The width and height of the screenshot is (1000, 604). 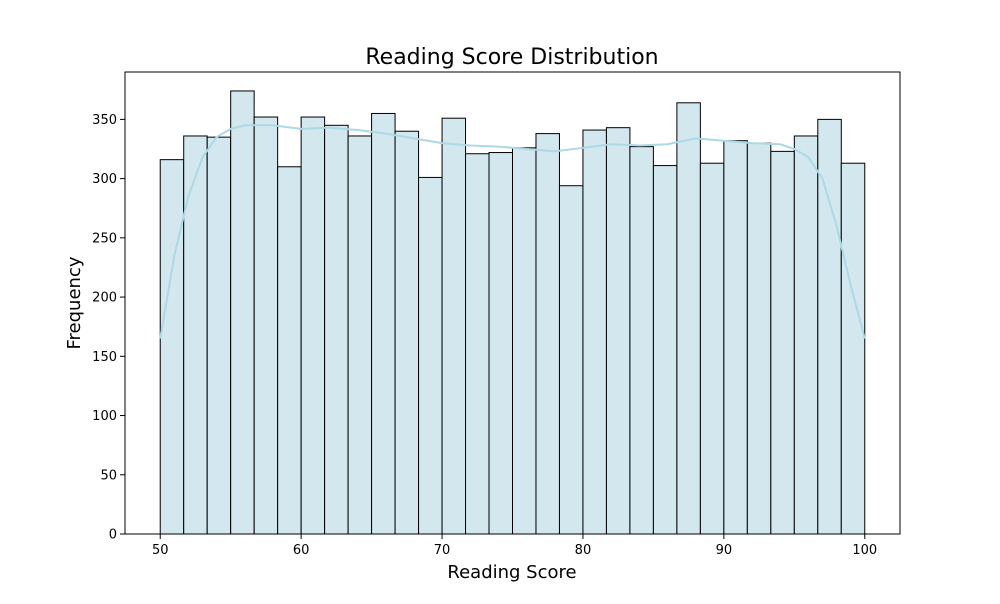 What do you see at coordinates (160, 550) in the screenshot?
I see `x-tick-label: 50` at bounding box center [160, 550].